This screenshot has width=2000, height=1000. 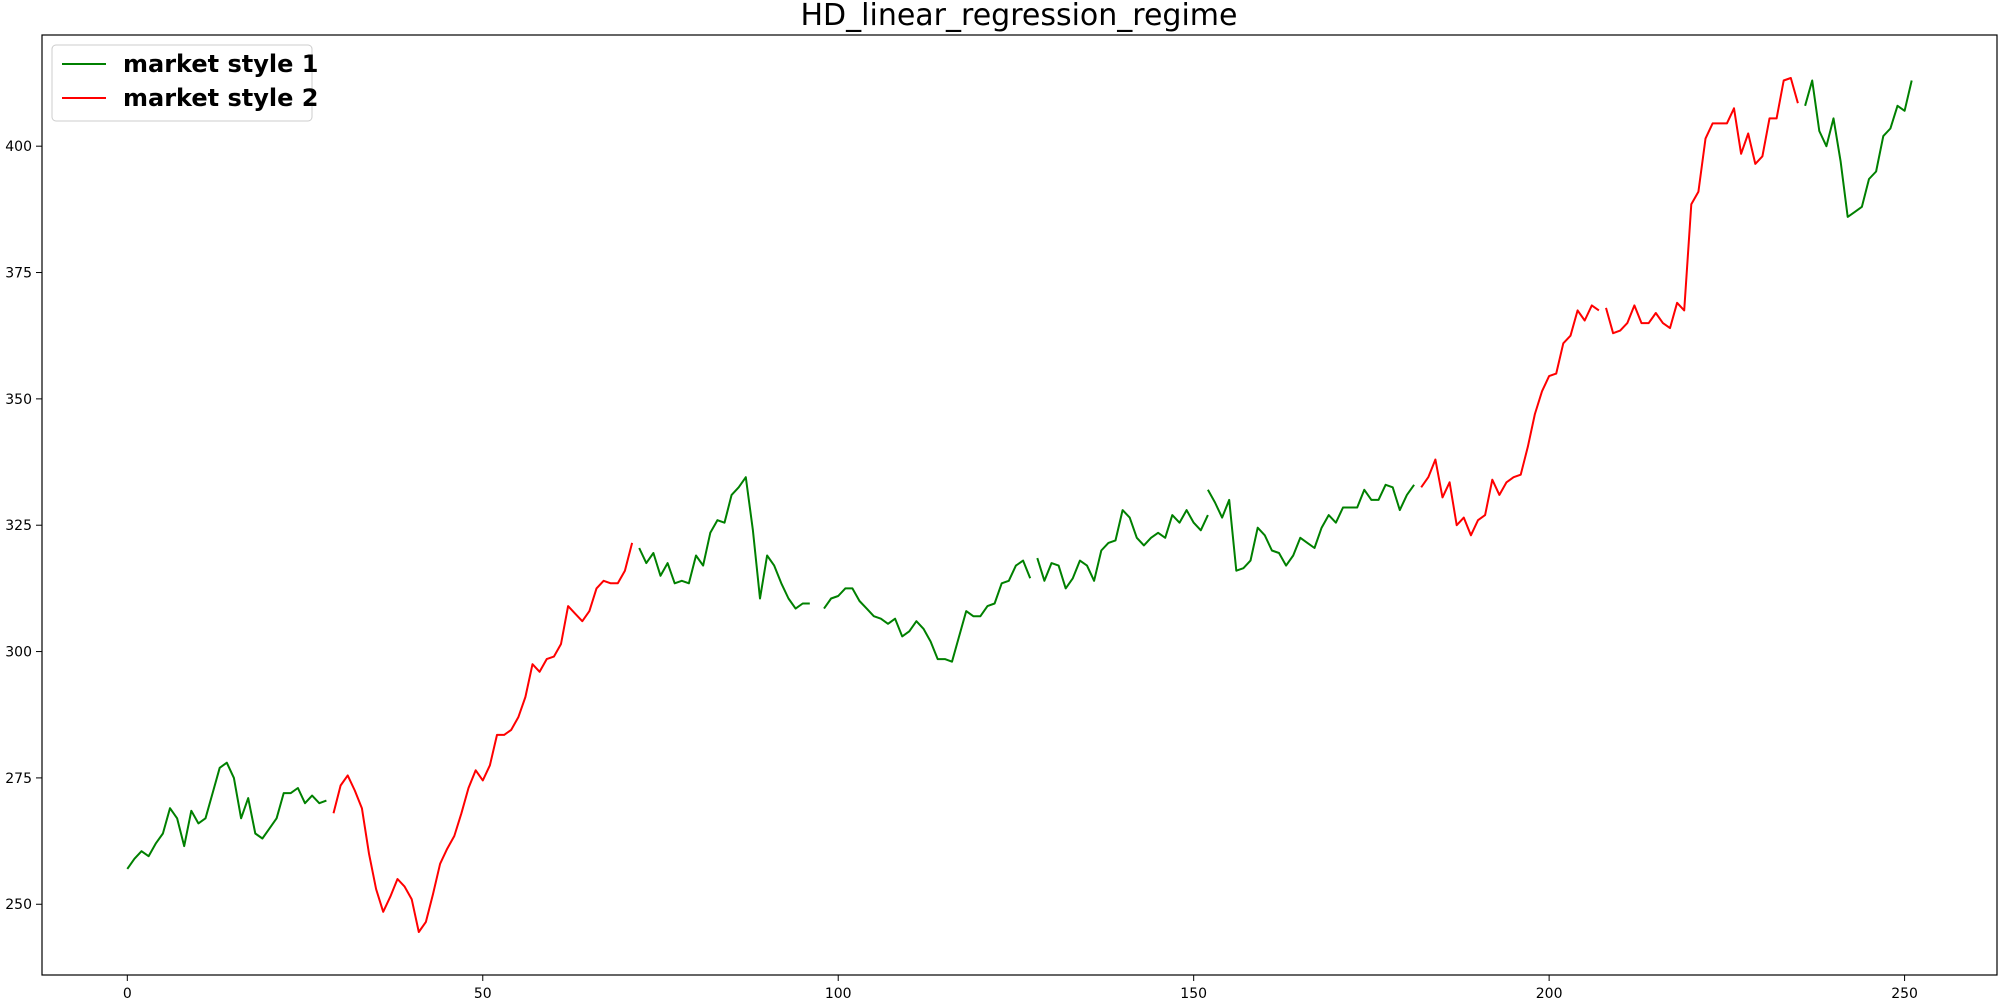 I want to click on x-tick-label: 100, so click(x=838, y=993).